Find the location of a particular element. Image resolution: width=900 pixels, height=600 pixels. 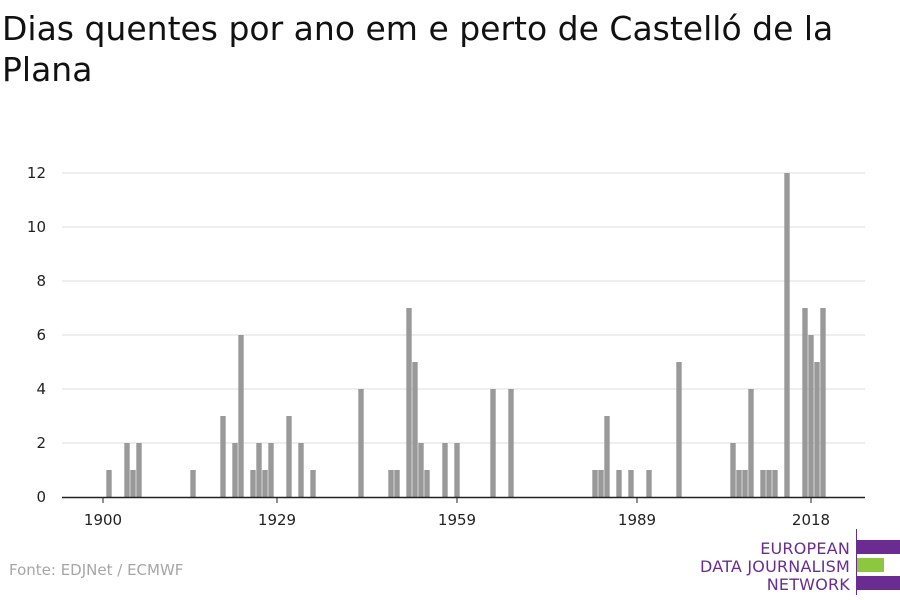

logo-bar-middle is located at coordinates (870, 565).